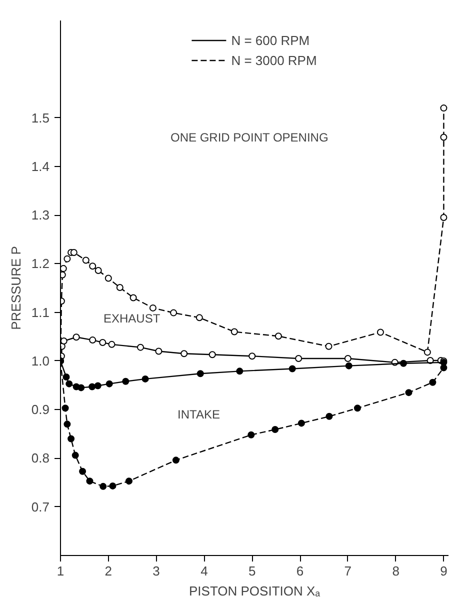 The width and height of the screenshot is (468, 605). I want to click on y-tick-label: 1.2, so click(40, 264).